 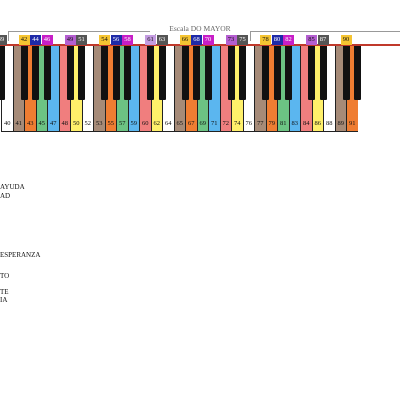 What do you see at coordinates (157, 123) in the screenshot?
I see `key-number: 62` at bounding box center [157, 123].